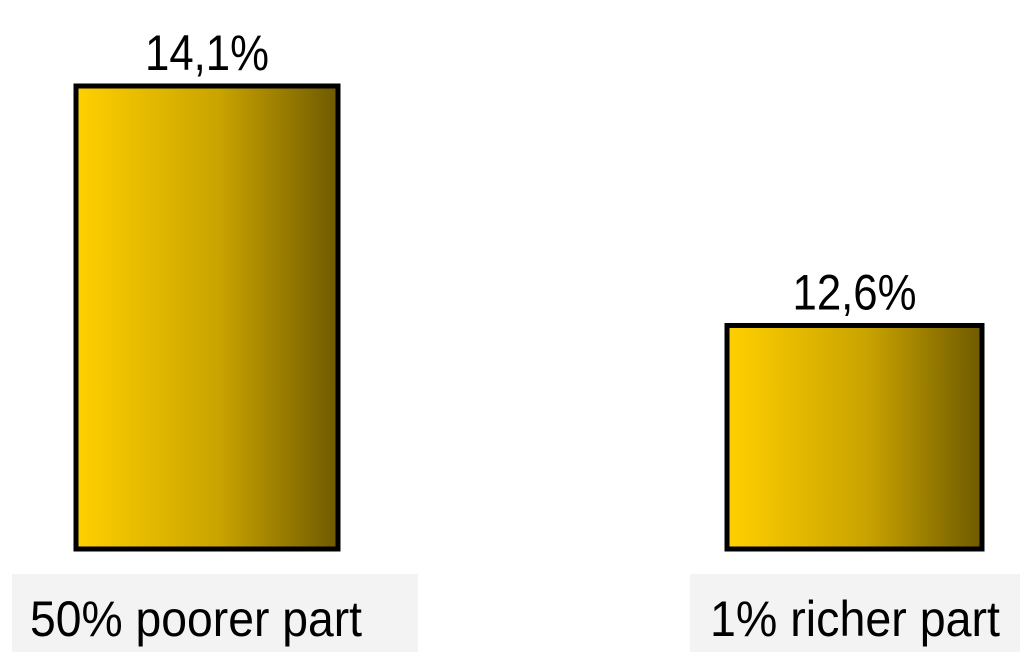  Describe the element at coordinates (207, 53) in the screenshot. I see `bar-value-label-1: 14,1%` at that location.